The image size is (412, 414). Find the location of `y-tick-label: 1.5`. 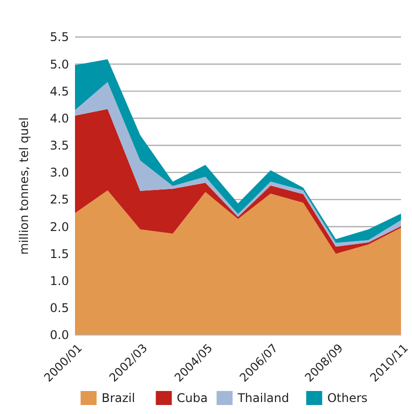

y-tick-label: 1.5 is located at coordinates (59, 253).